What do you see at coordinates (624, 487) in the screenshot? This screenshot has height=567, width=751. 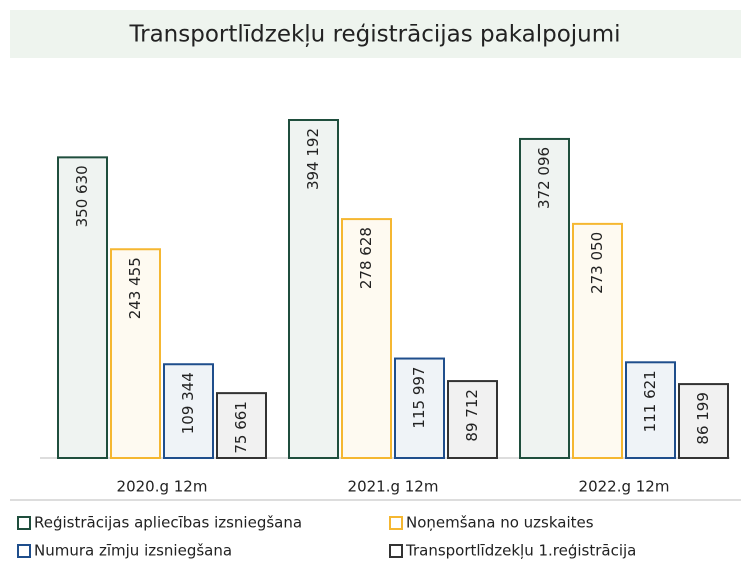 I see `x-tick-label: 2022.g 12m` at bounding box center [624, 487].